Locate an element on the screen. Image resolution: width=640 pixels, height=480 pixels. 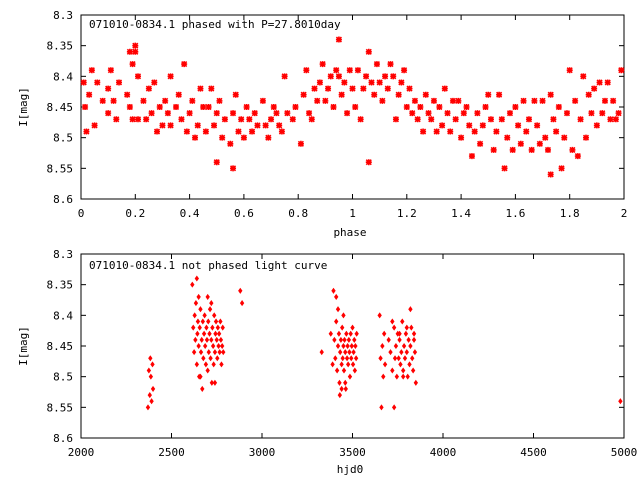
x-tick-label: 1.2 is located at coordinates (407, 213).